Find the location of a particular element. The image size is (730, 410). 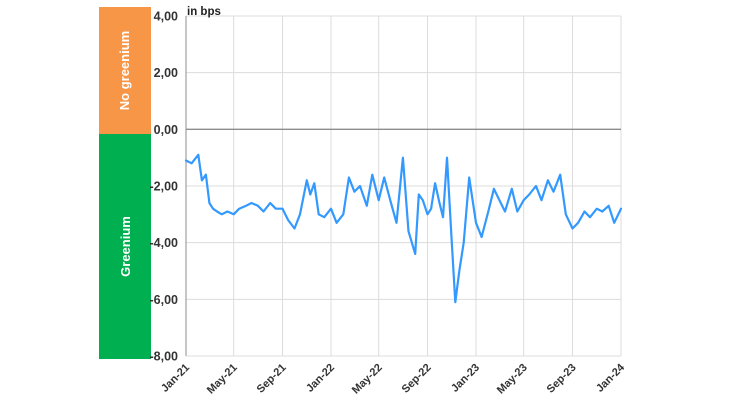

x-tick-label: Sep-23 is located at coordinates (562, 379).